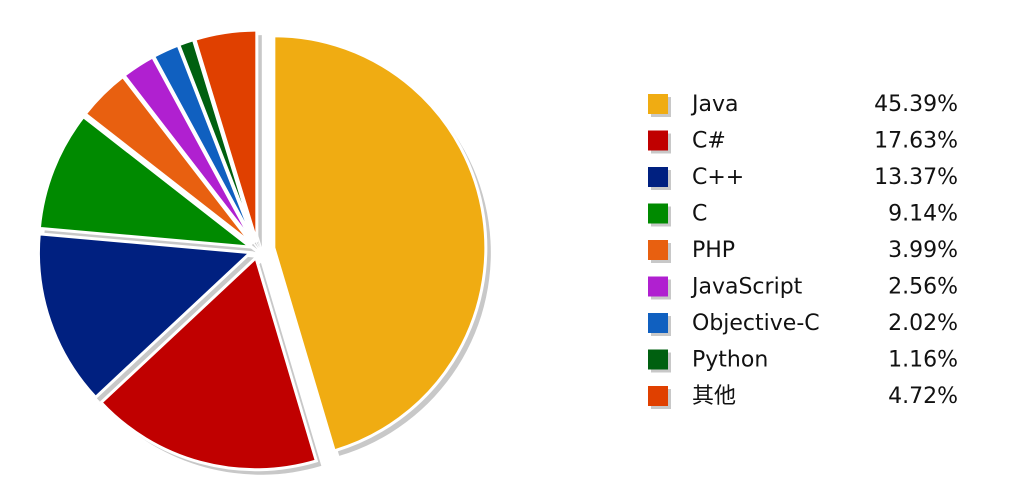 This screenshot has width=1029, height=484. What do you see at coordinates (923, 396) in the screenshot?
I see `legend-value: 4.72%` at bounding box center [923, 396].